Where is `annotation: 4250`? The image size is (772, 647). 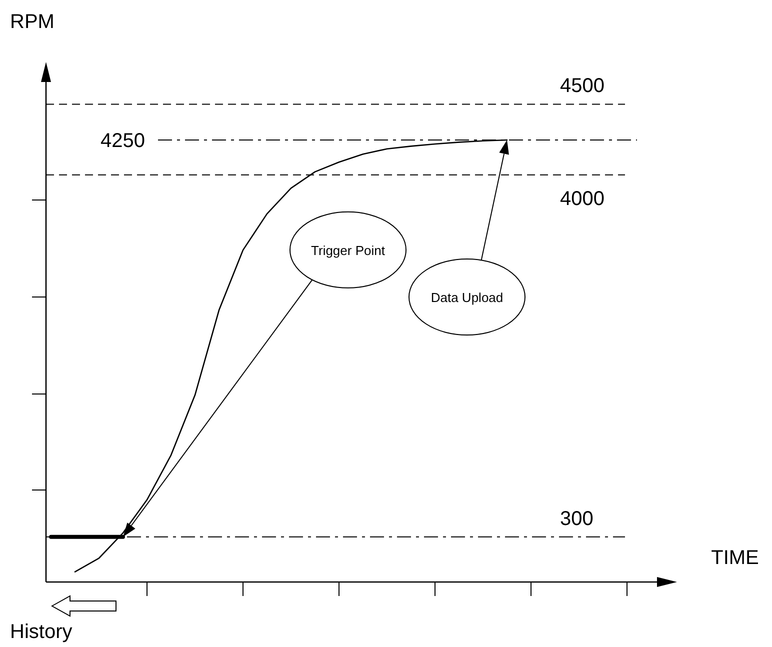
annotation: 4250 is located at coordinates (122, 141).